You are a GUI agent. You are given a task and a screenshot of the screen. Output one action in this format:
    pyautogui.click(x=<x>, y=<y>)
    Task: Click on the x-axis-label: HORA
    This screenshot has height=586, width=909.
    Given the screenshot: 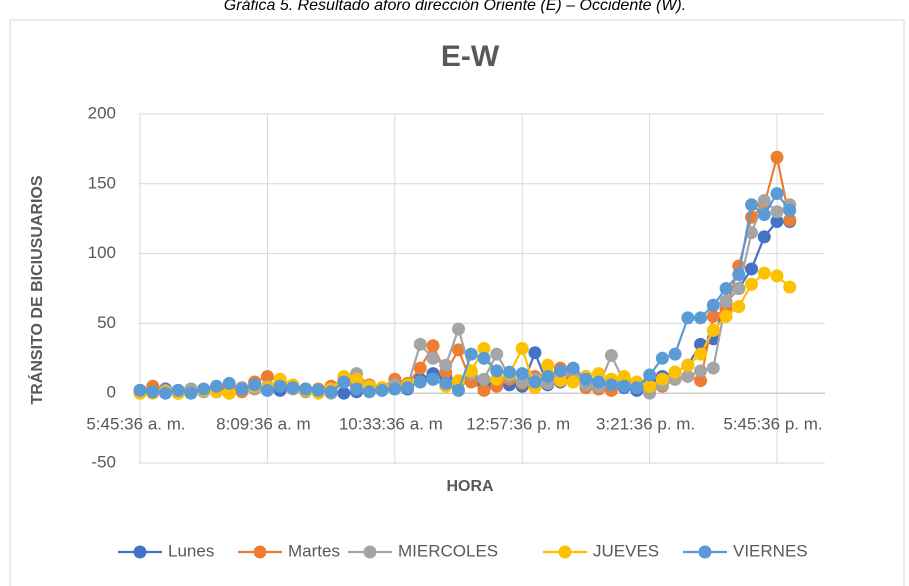 What is the action you would take?
    pyautogui.click(x=470, y=486)
    